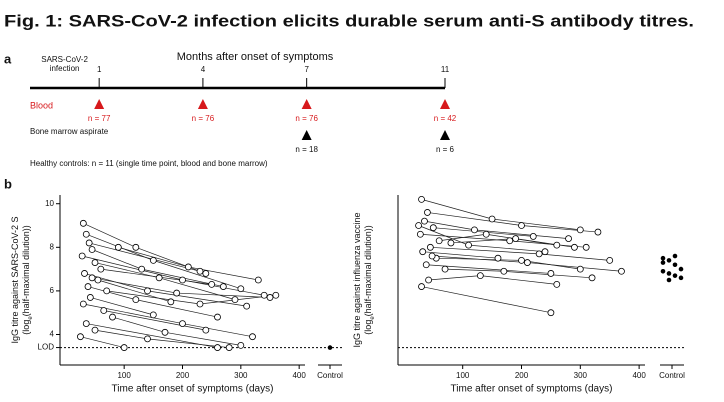 This screenshot has width=724, height=402. Describe the element at coordinates (522, 375) in the screenshot. I see `x-tick-label: 200` at that location.